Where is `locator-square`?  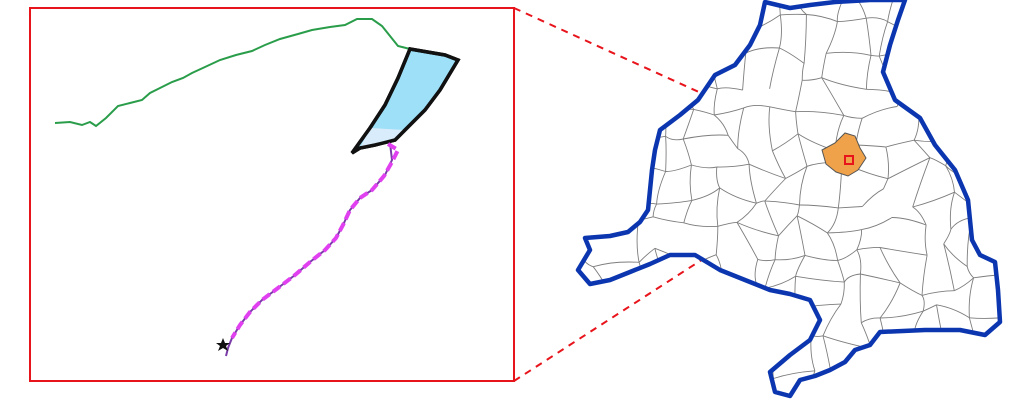 locator-square is located at coordinates (849, 160).